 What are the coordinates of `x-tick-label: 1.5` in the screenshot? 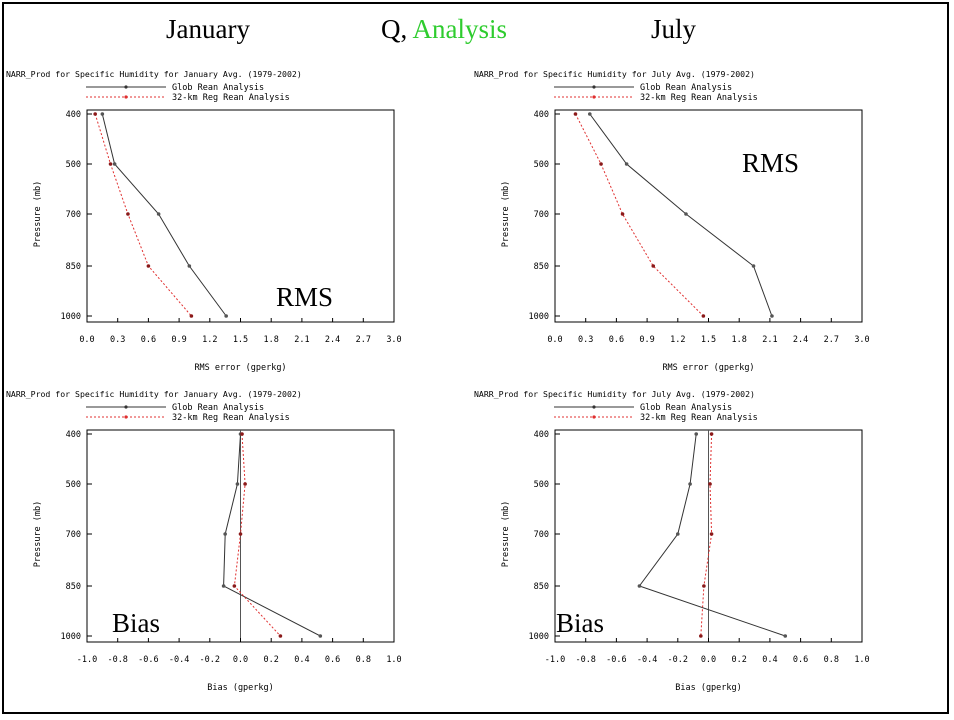 It's located at (708, 340).